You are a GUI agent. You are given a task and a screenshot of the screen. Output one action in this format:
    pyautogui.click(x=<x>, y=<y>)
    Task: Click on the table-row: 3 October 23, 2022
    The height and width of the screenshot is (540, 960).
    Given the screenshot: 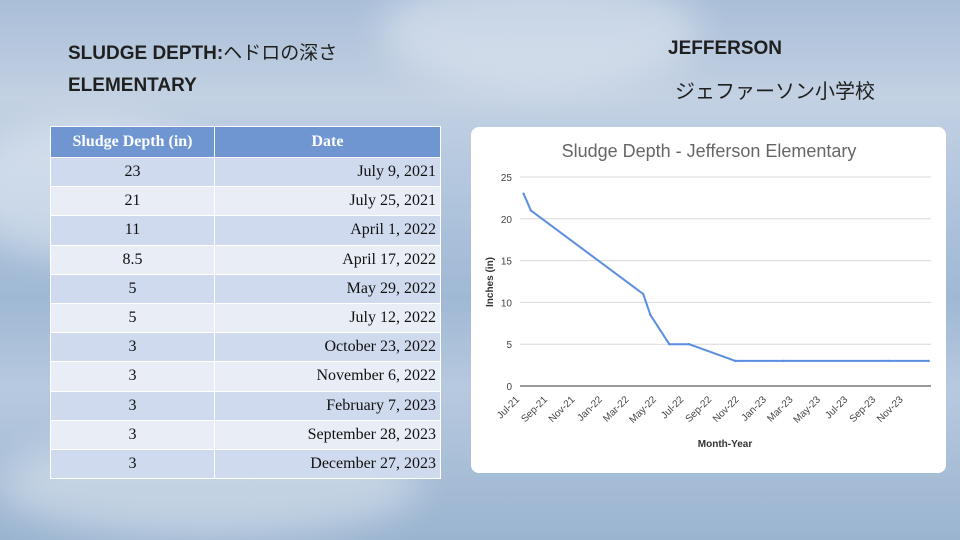 What is the action you would take?
    pyautogui.click(x=245, y=347)
    